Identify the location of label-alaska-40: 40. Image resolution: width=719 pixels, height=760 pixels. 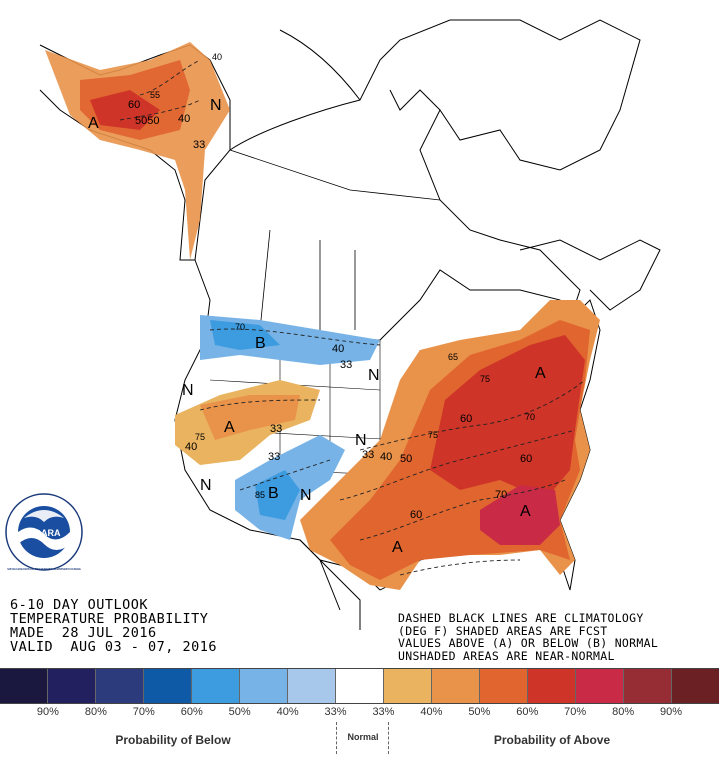
(184, 119).